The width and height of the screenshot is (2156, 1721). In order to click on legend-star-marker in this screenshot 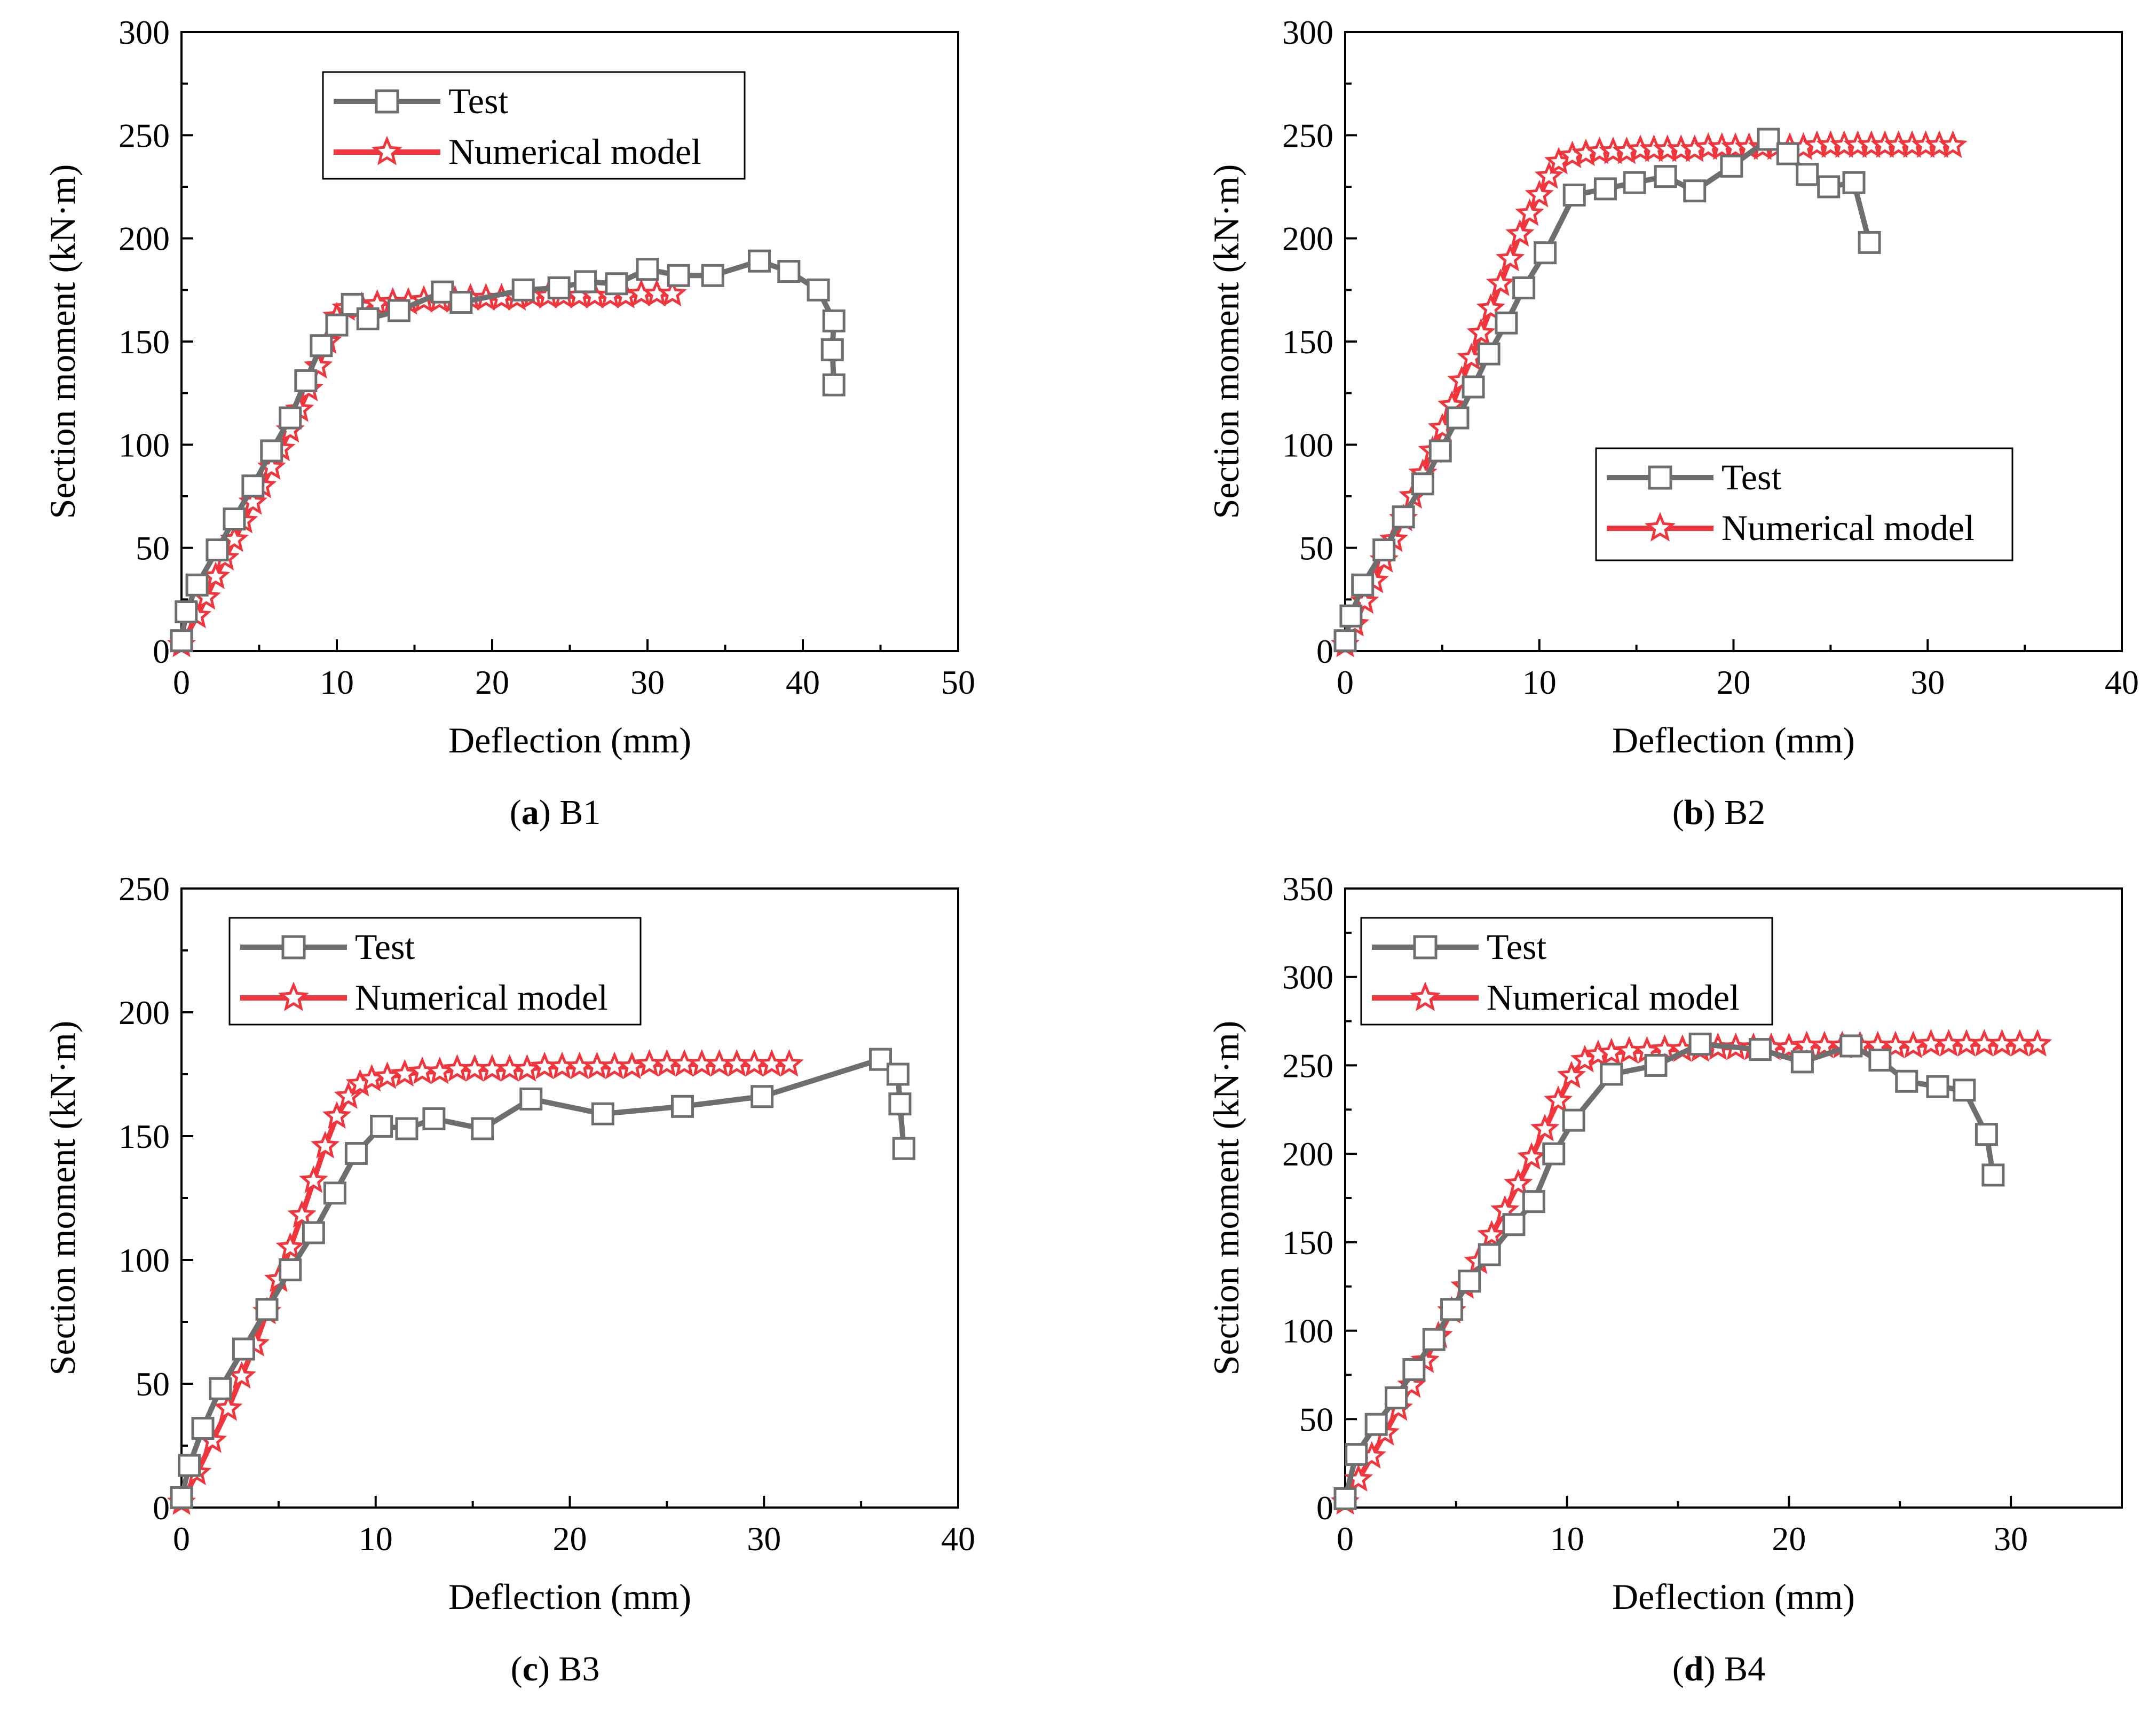, I will do `click(387, 150)`.